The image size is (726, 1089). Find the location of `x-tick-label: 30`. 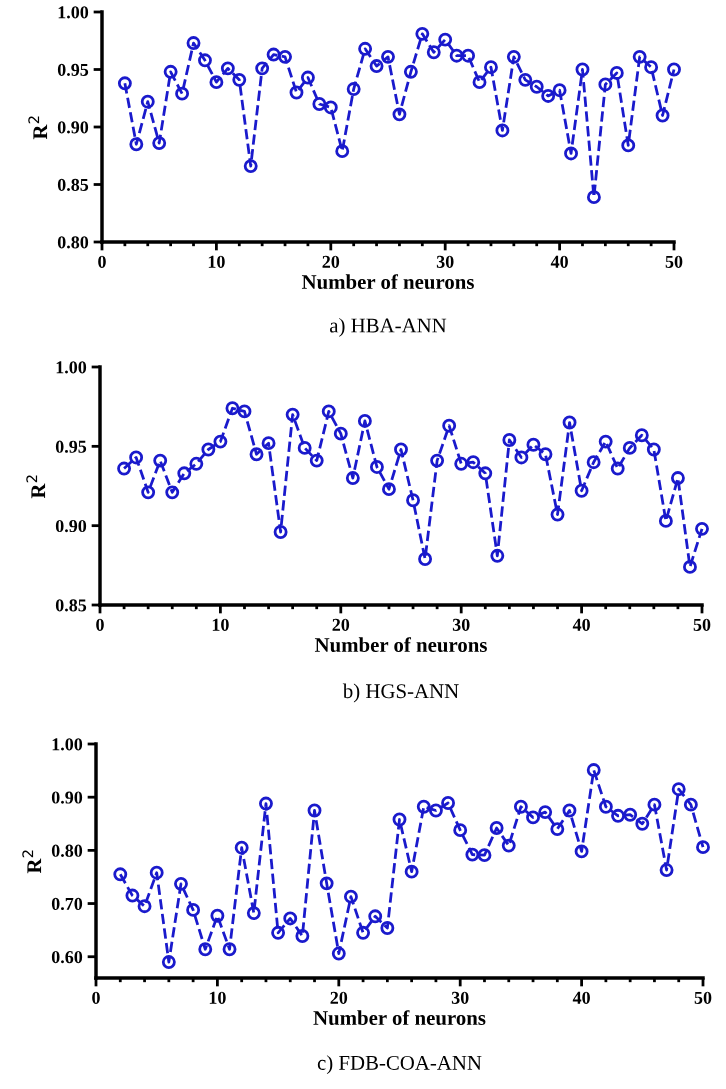

x-tick-label: 30 is located at coordinates (460, 997).